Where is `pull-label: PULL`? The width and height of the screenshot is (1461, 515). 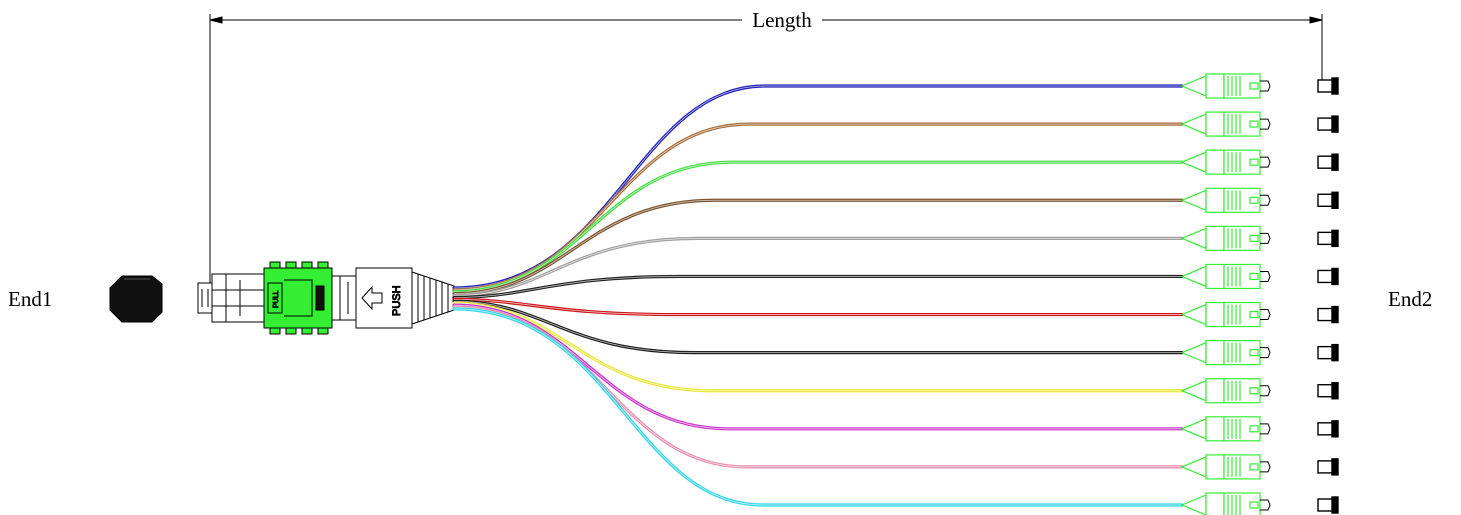 pull-label: PULL is located at coordinates (276, 299).